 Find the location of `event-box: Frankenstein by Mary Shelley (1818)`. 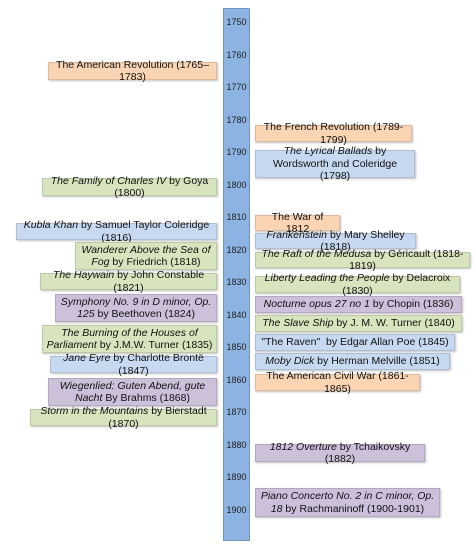

event-box: Frankenstein by Mary Shelley (1818) is located at coordinates (335, 241).